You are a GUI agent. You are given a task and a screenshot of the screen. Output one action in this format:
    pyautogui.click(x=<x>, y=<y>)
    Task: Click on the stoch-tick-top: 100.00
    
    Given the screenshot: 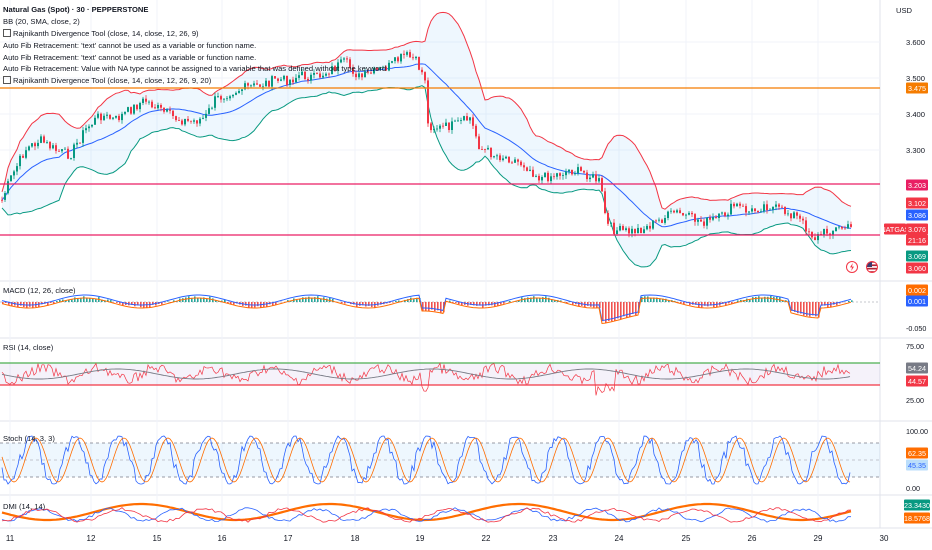 What is the action you would take?
    pyautogui.click(x=917, y=431)
    